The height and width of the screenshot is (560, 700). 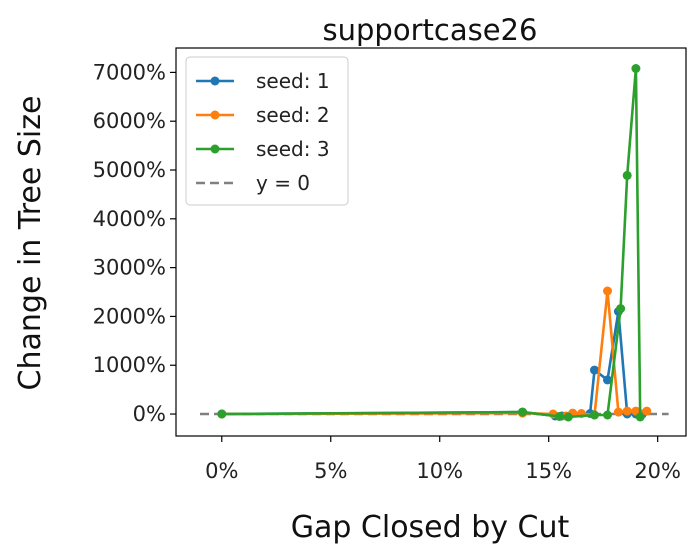 I want to click on chart-title: supportcase26, so click(x=430, y=30).